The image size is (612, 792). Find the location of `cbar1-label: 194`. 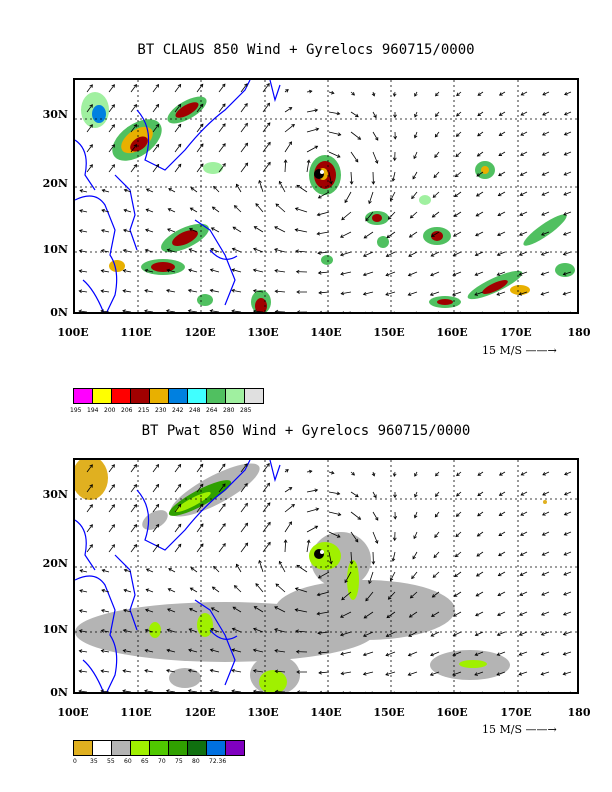

cbar1-label: 194 is located at coordinates (93, 410).